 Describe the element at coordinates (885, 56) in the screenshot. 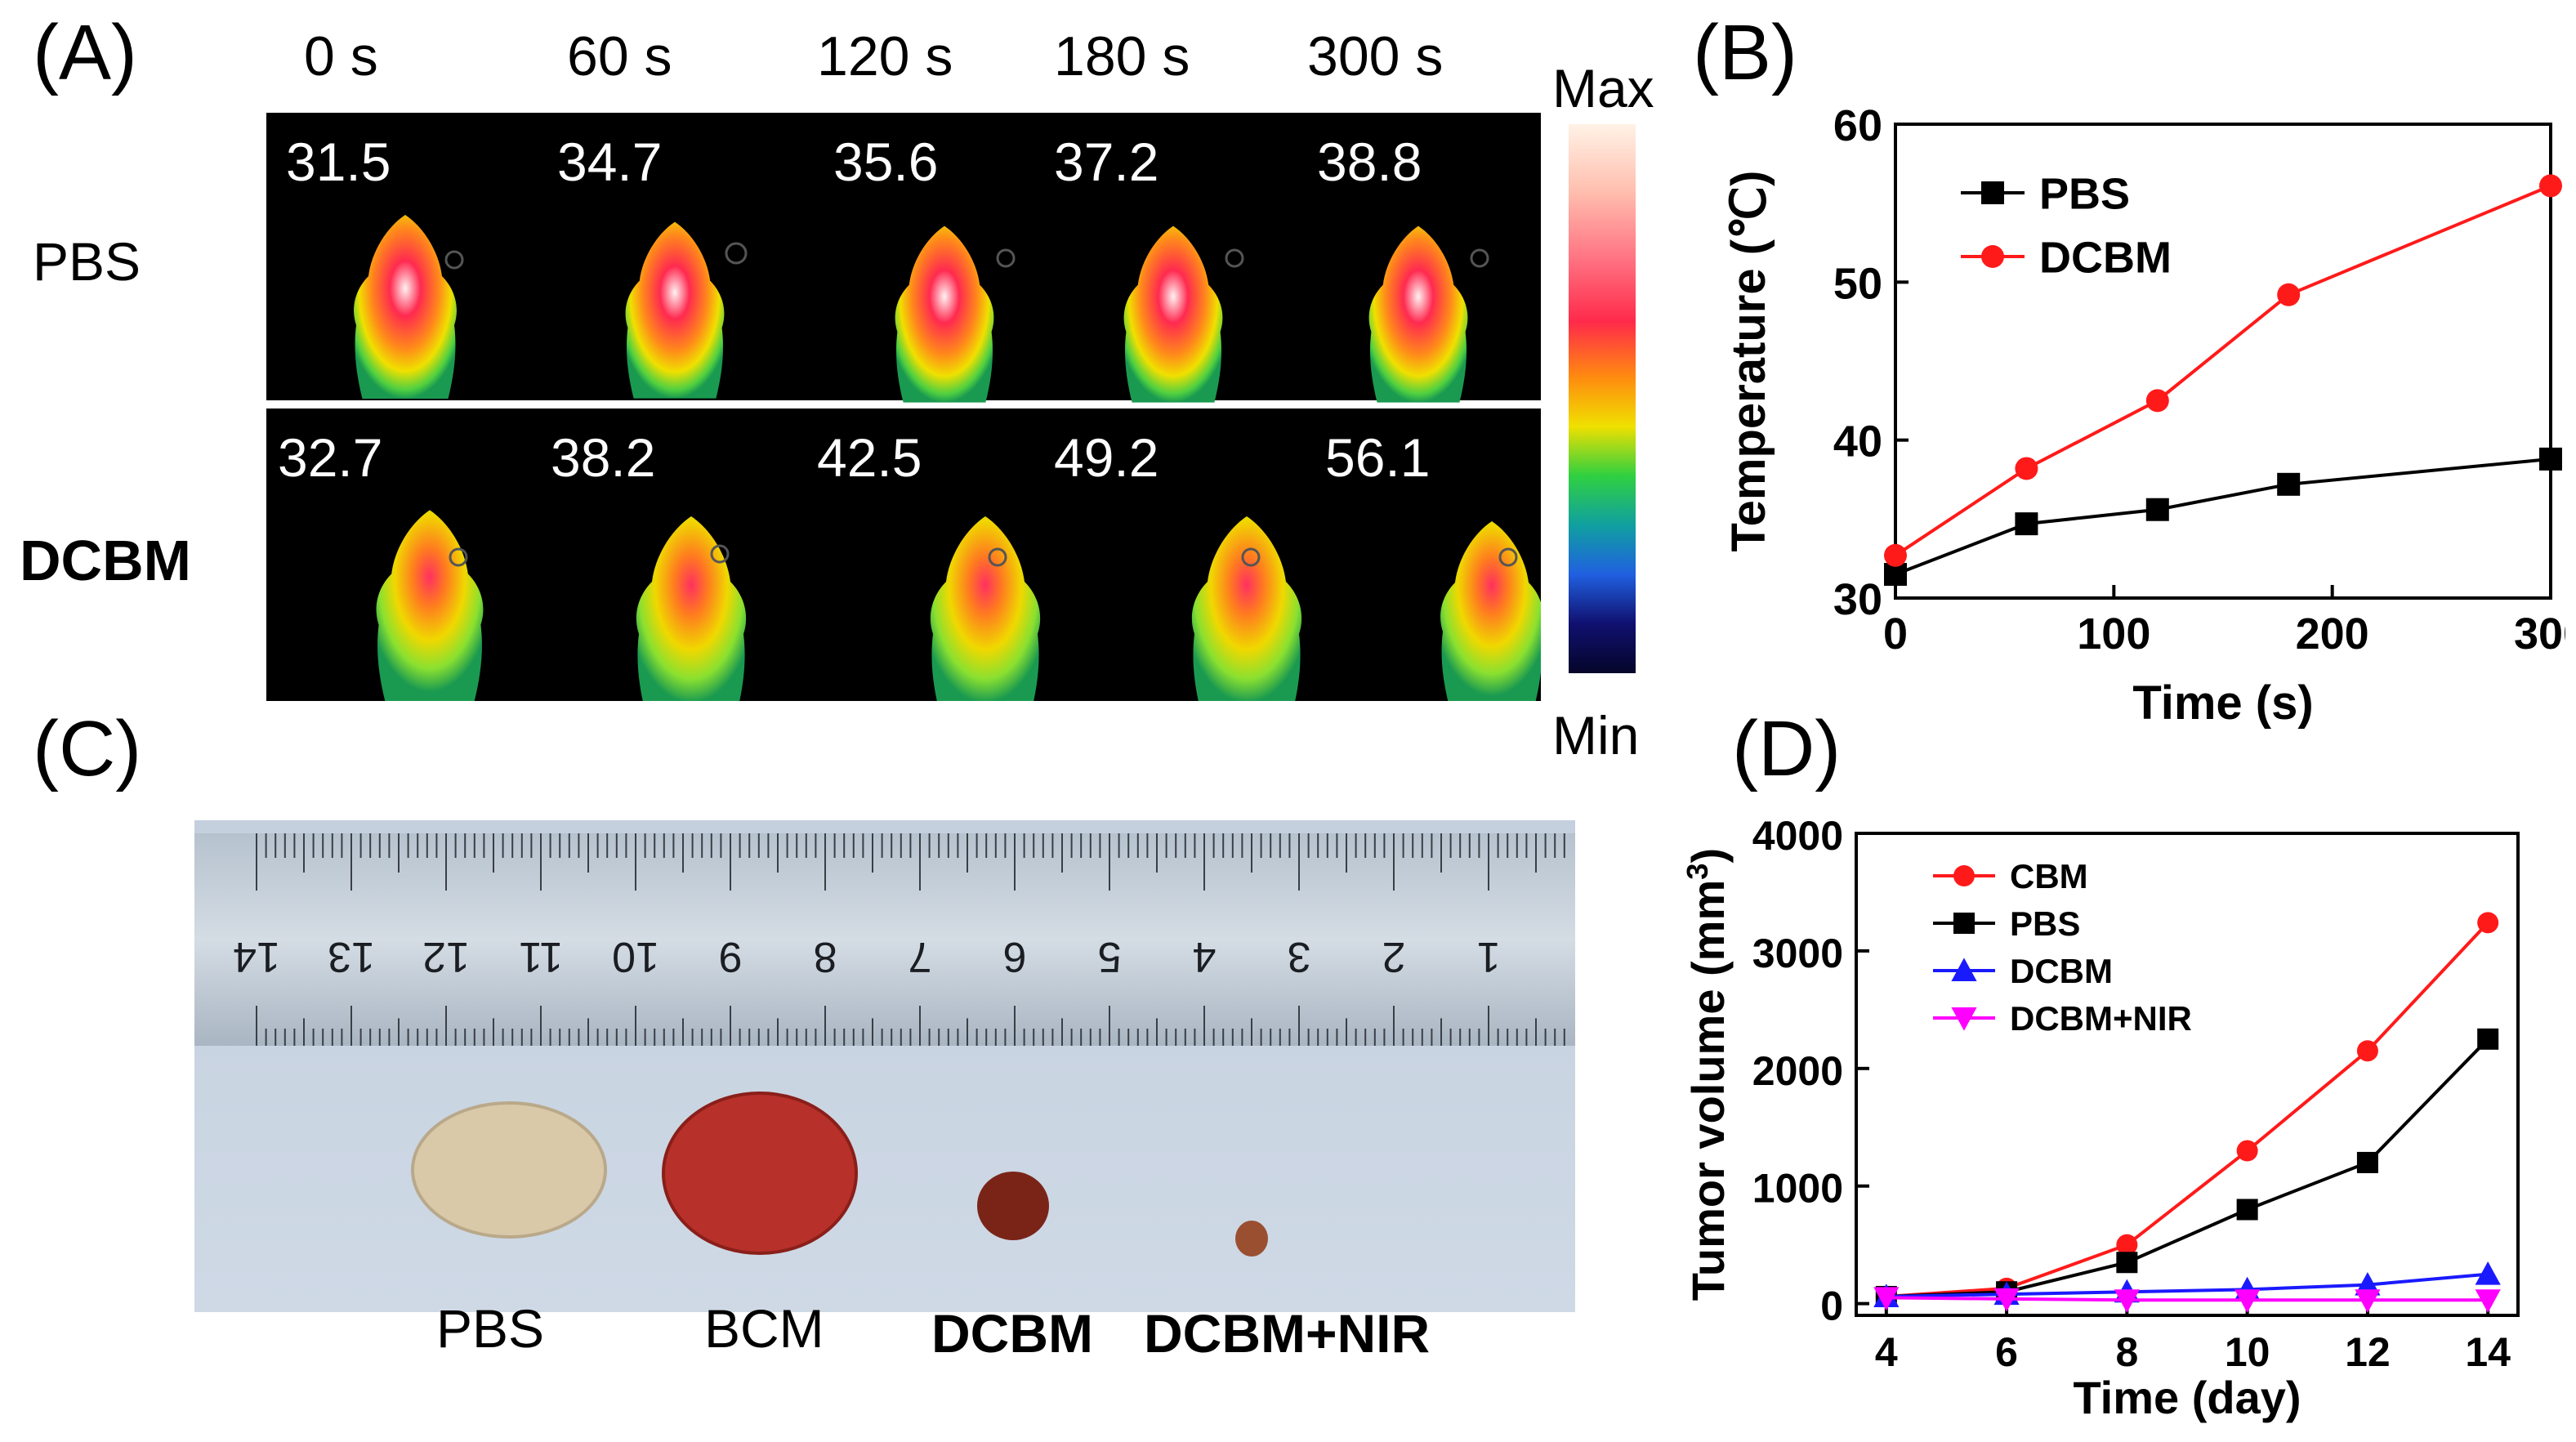

I see `time-label-120: 120 s` at that location.